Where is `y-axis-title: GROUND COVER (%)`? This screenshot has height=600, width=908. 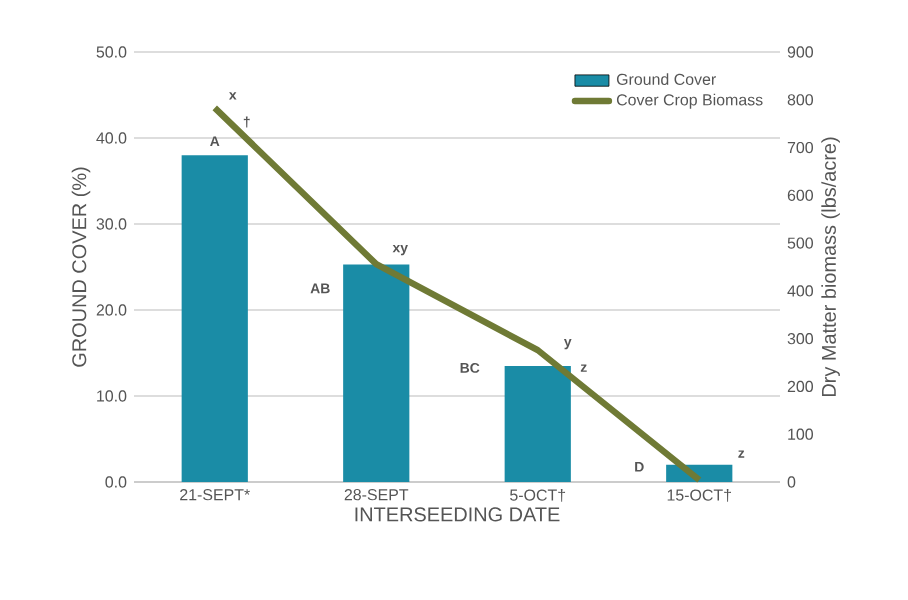
y-axis-title: GROUND COVER (%) is located at coordinates (81, 267).